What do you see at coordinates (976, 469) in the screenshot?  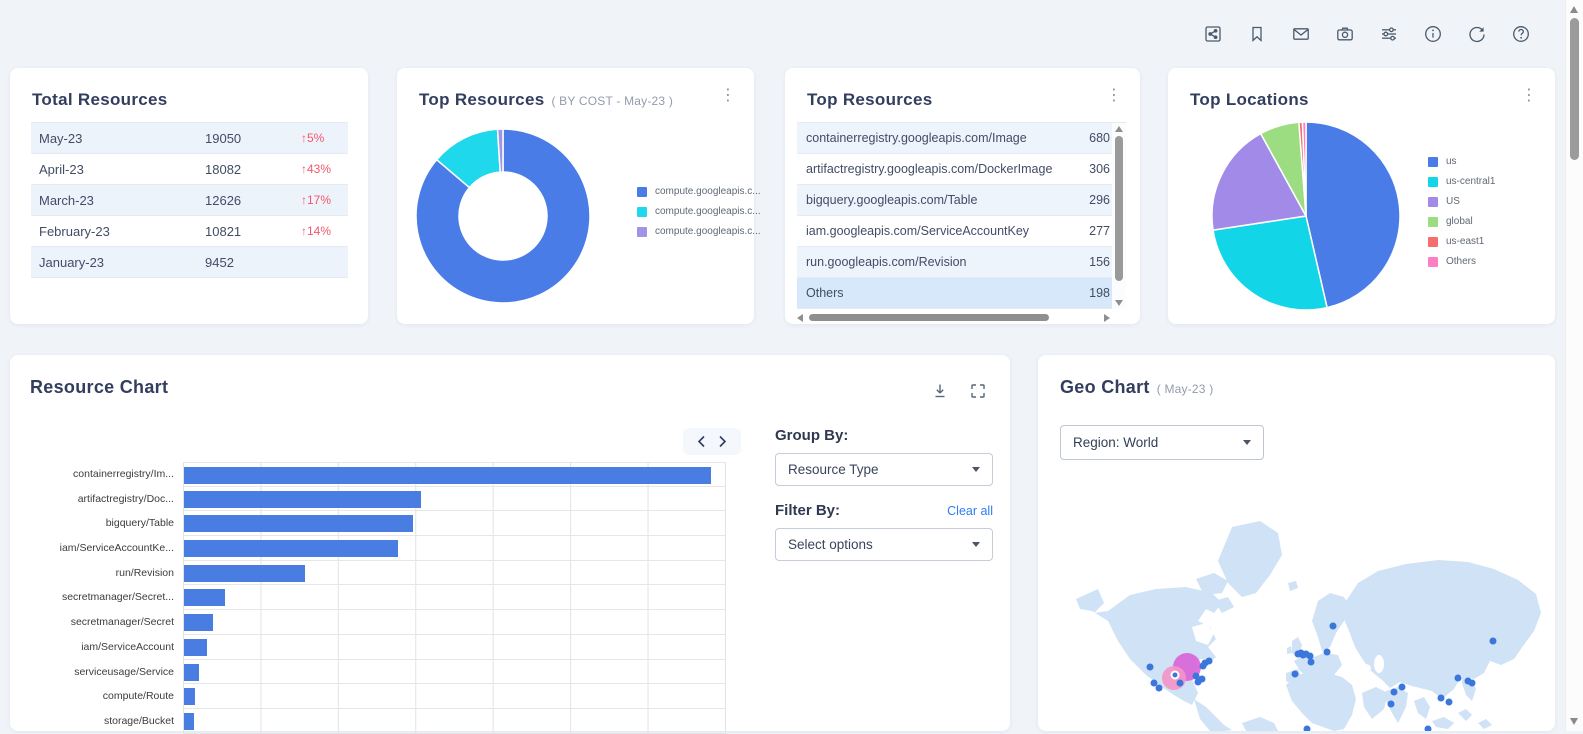 I see `chevron-down-icon` at bounding box center [976, 469].